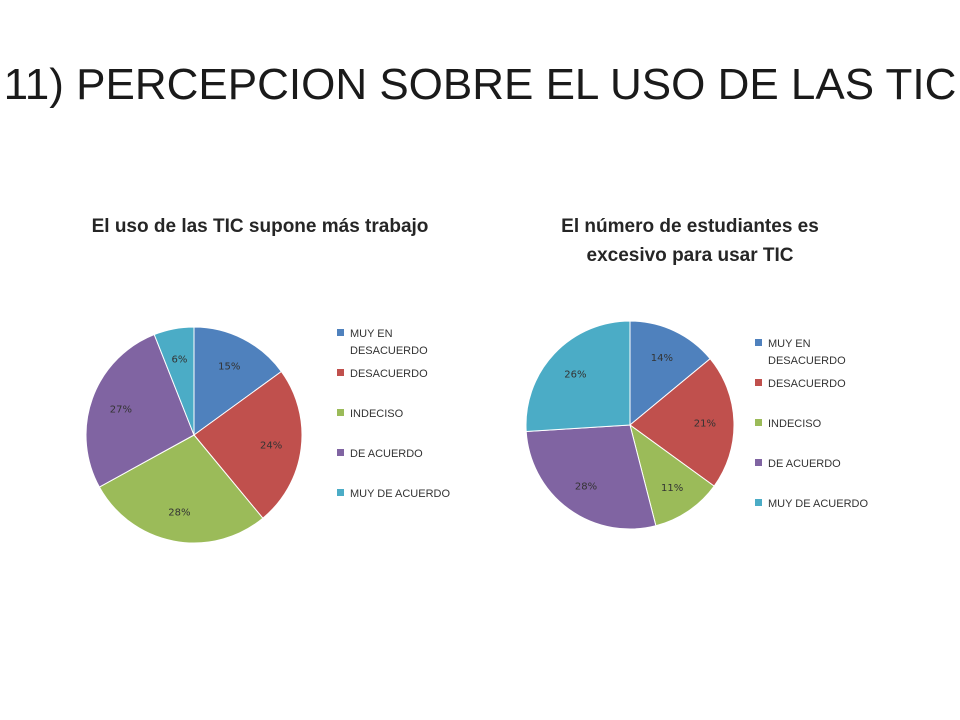 Image resolution: width=960 pixels, height=720 pixels. Describe the element at coordinates (672, 488) in the screenshot. I see `slice-value-label: 11%` at that location.